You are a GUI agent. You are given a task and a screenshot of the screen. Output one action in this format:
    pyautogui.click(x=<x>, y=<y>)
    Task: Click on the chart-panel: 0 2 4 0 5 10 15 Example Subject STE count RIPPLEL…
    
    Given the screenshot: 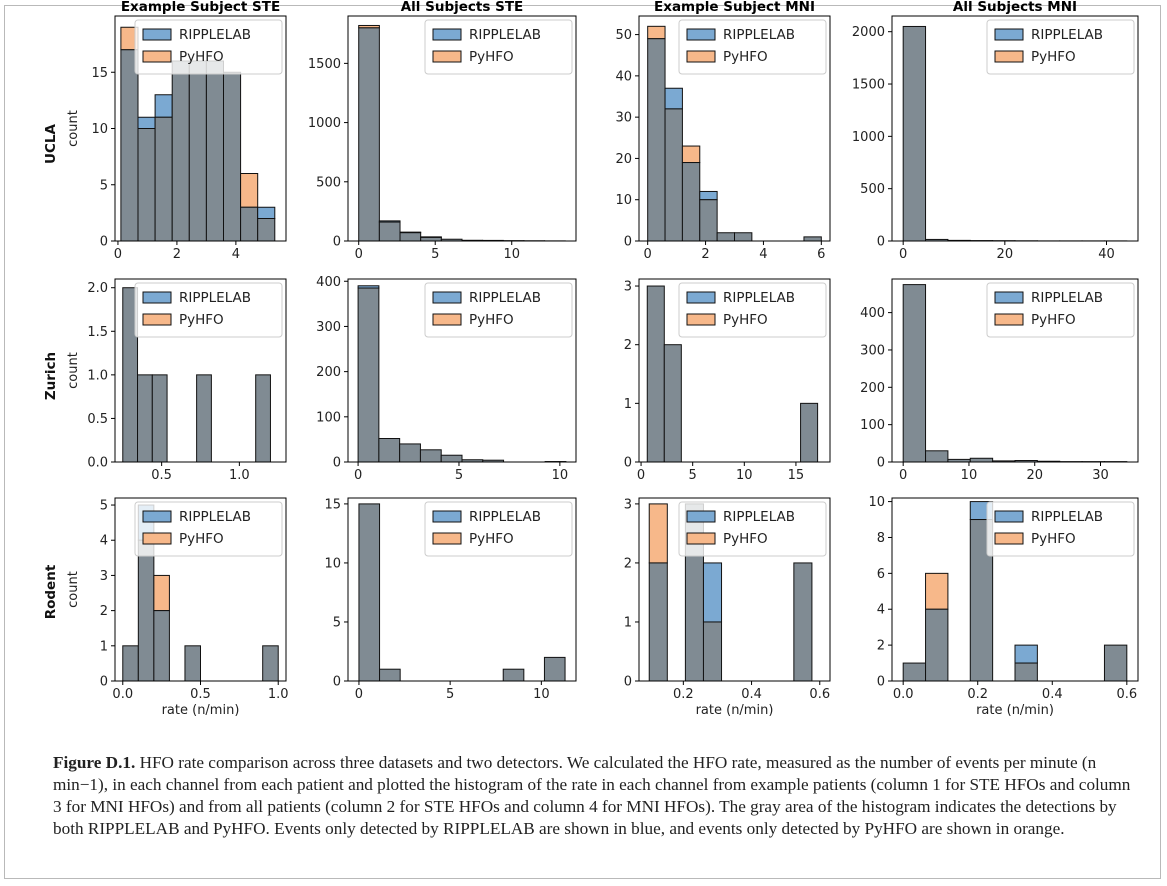 What is the action you would take?
    pyautogui.click(x=176, y=131)
    